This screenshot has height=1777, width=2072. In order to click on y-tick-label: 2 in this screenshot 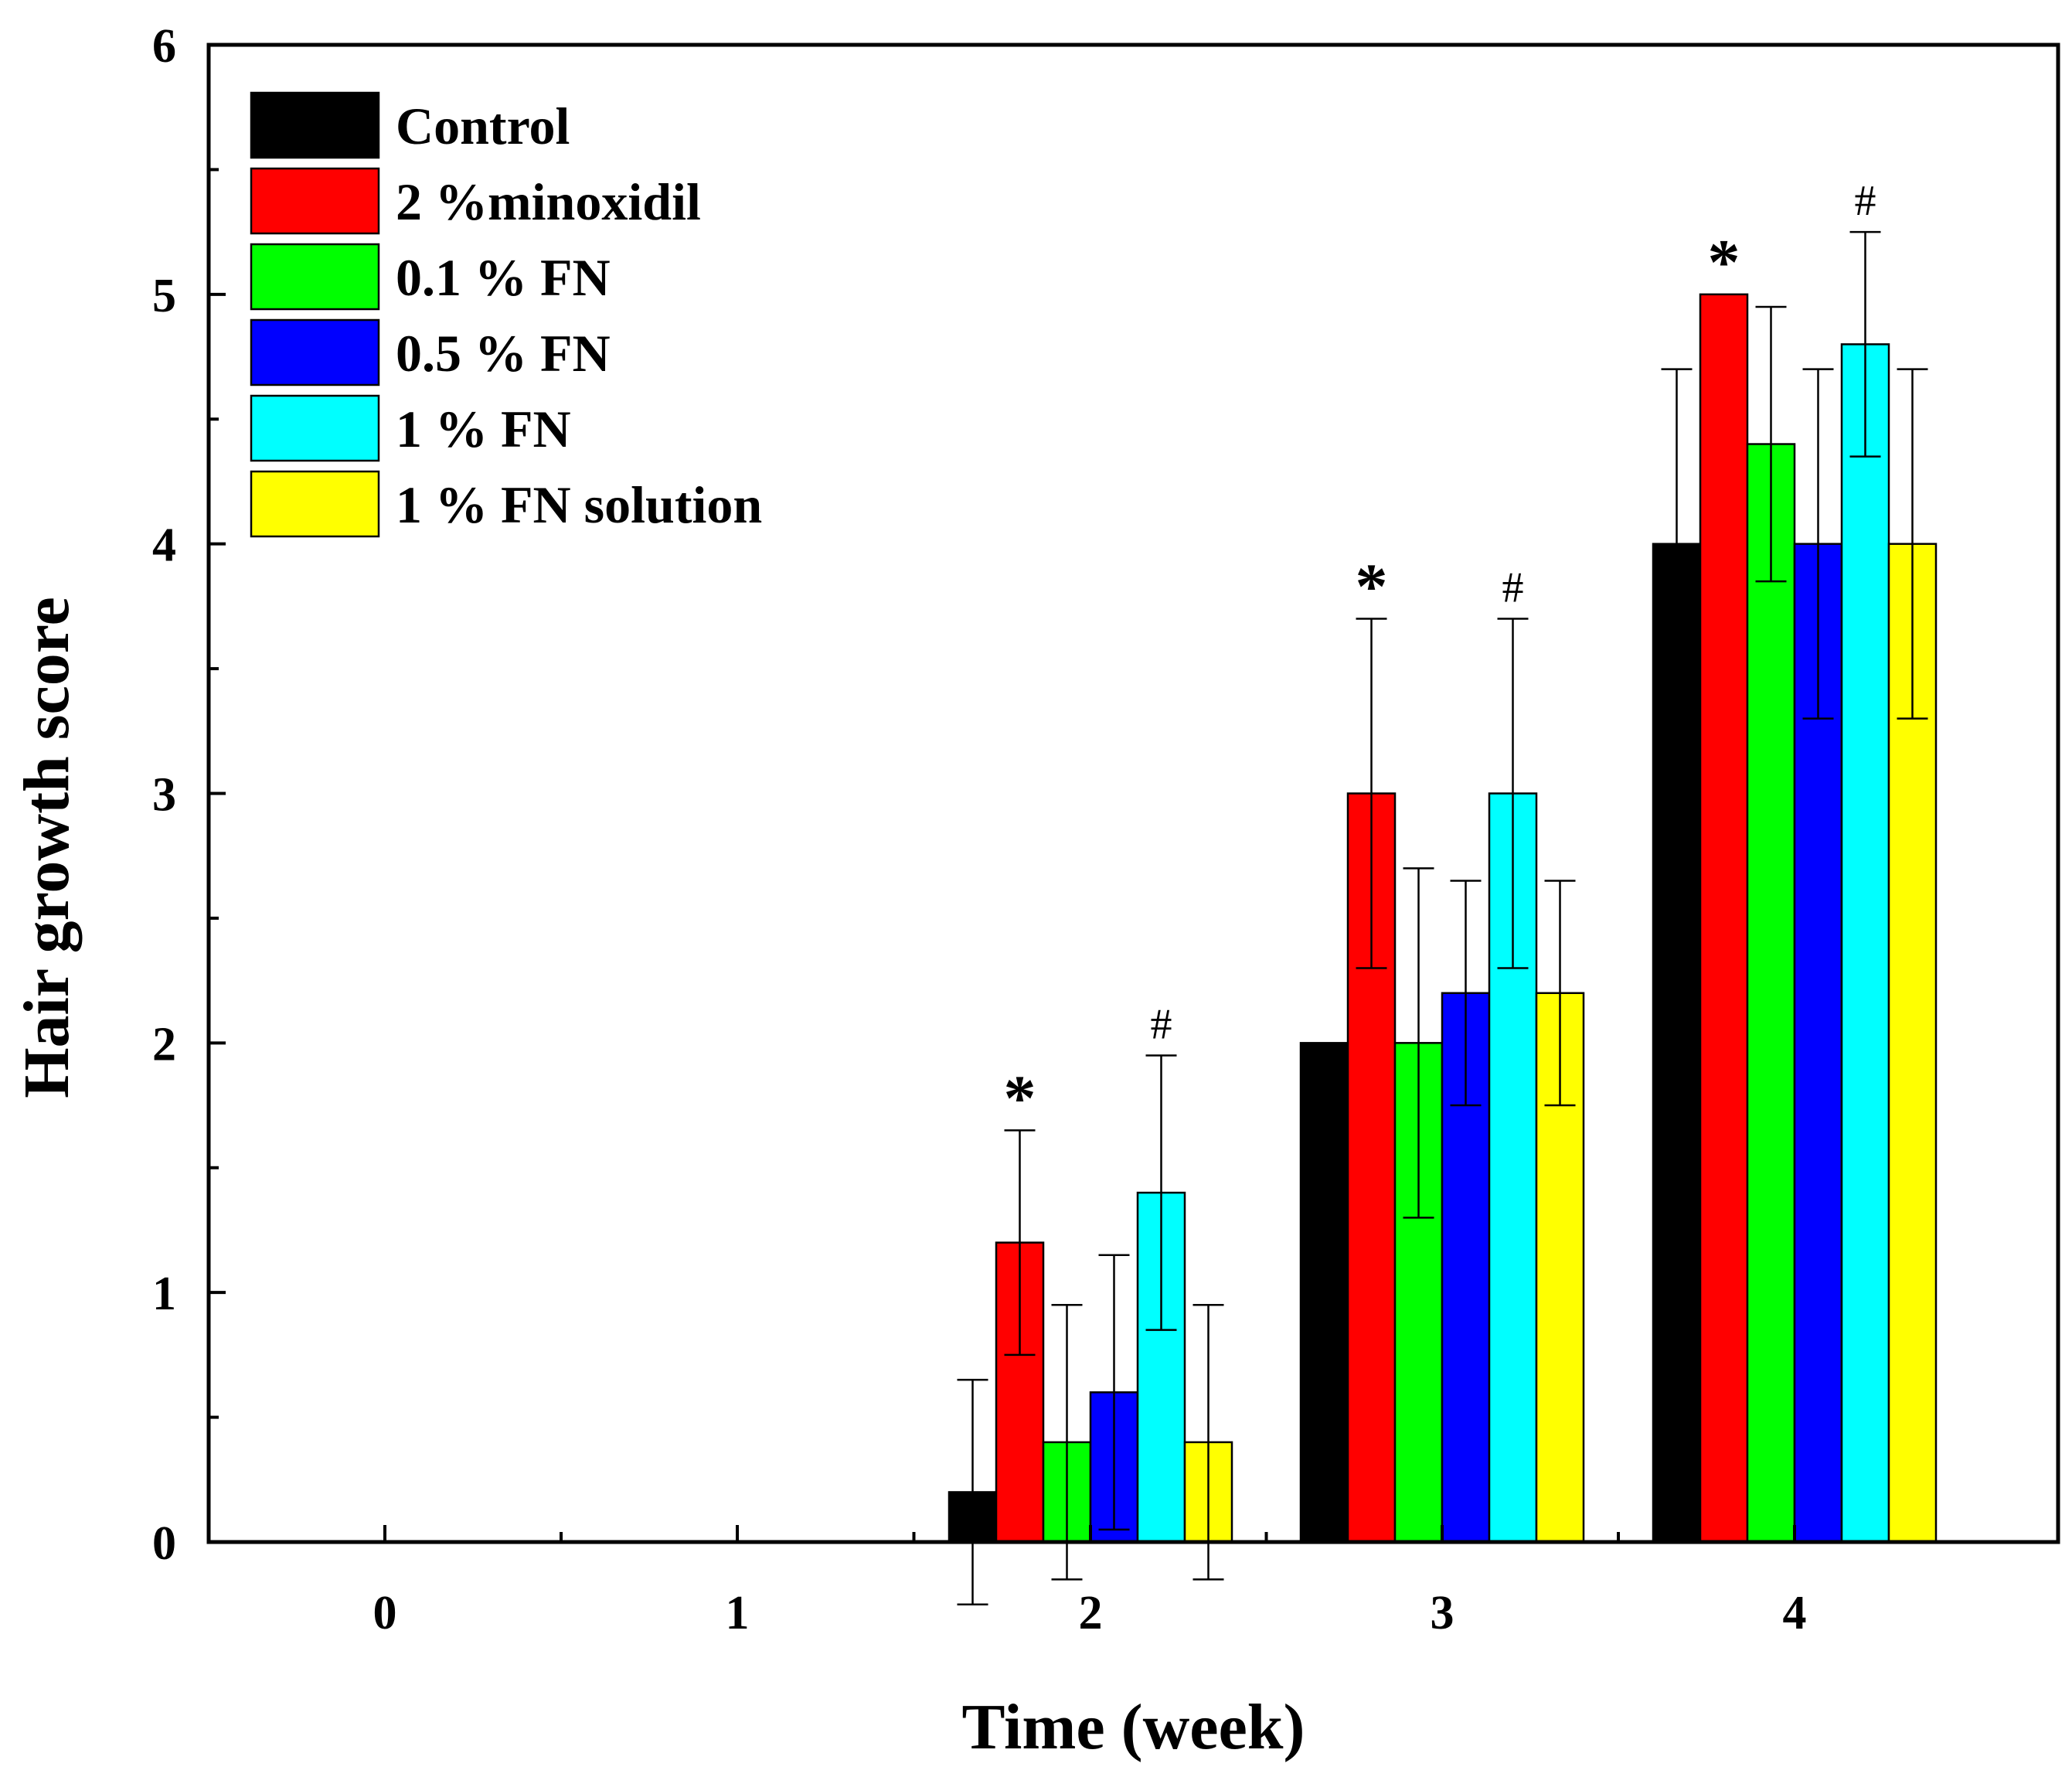, I will do `click(164, 1044)`.